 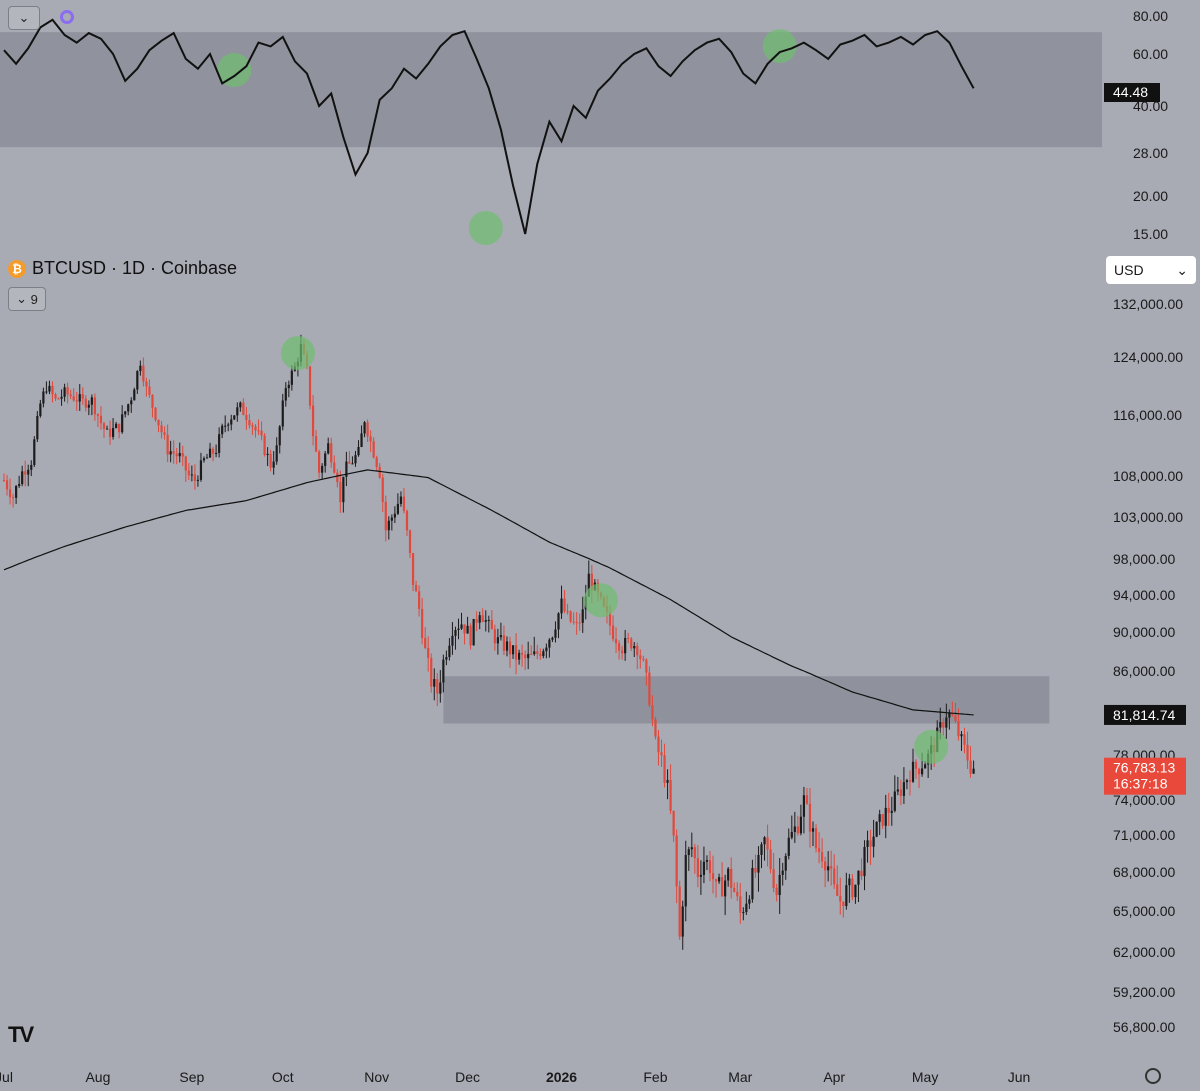 What do you see at coordinates (1144, 911) in the screenshot?
I see `price-tick-label: 65,000.00` at bounding box center [1144, 911].